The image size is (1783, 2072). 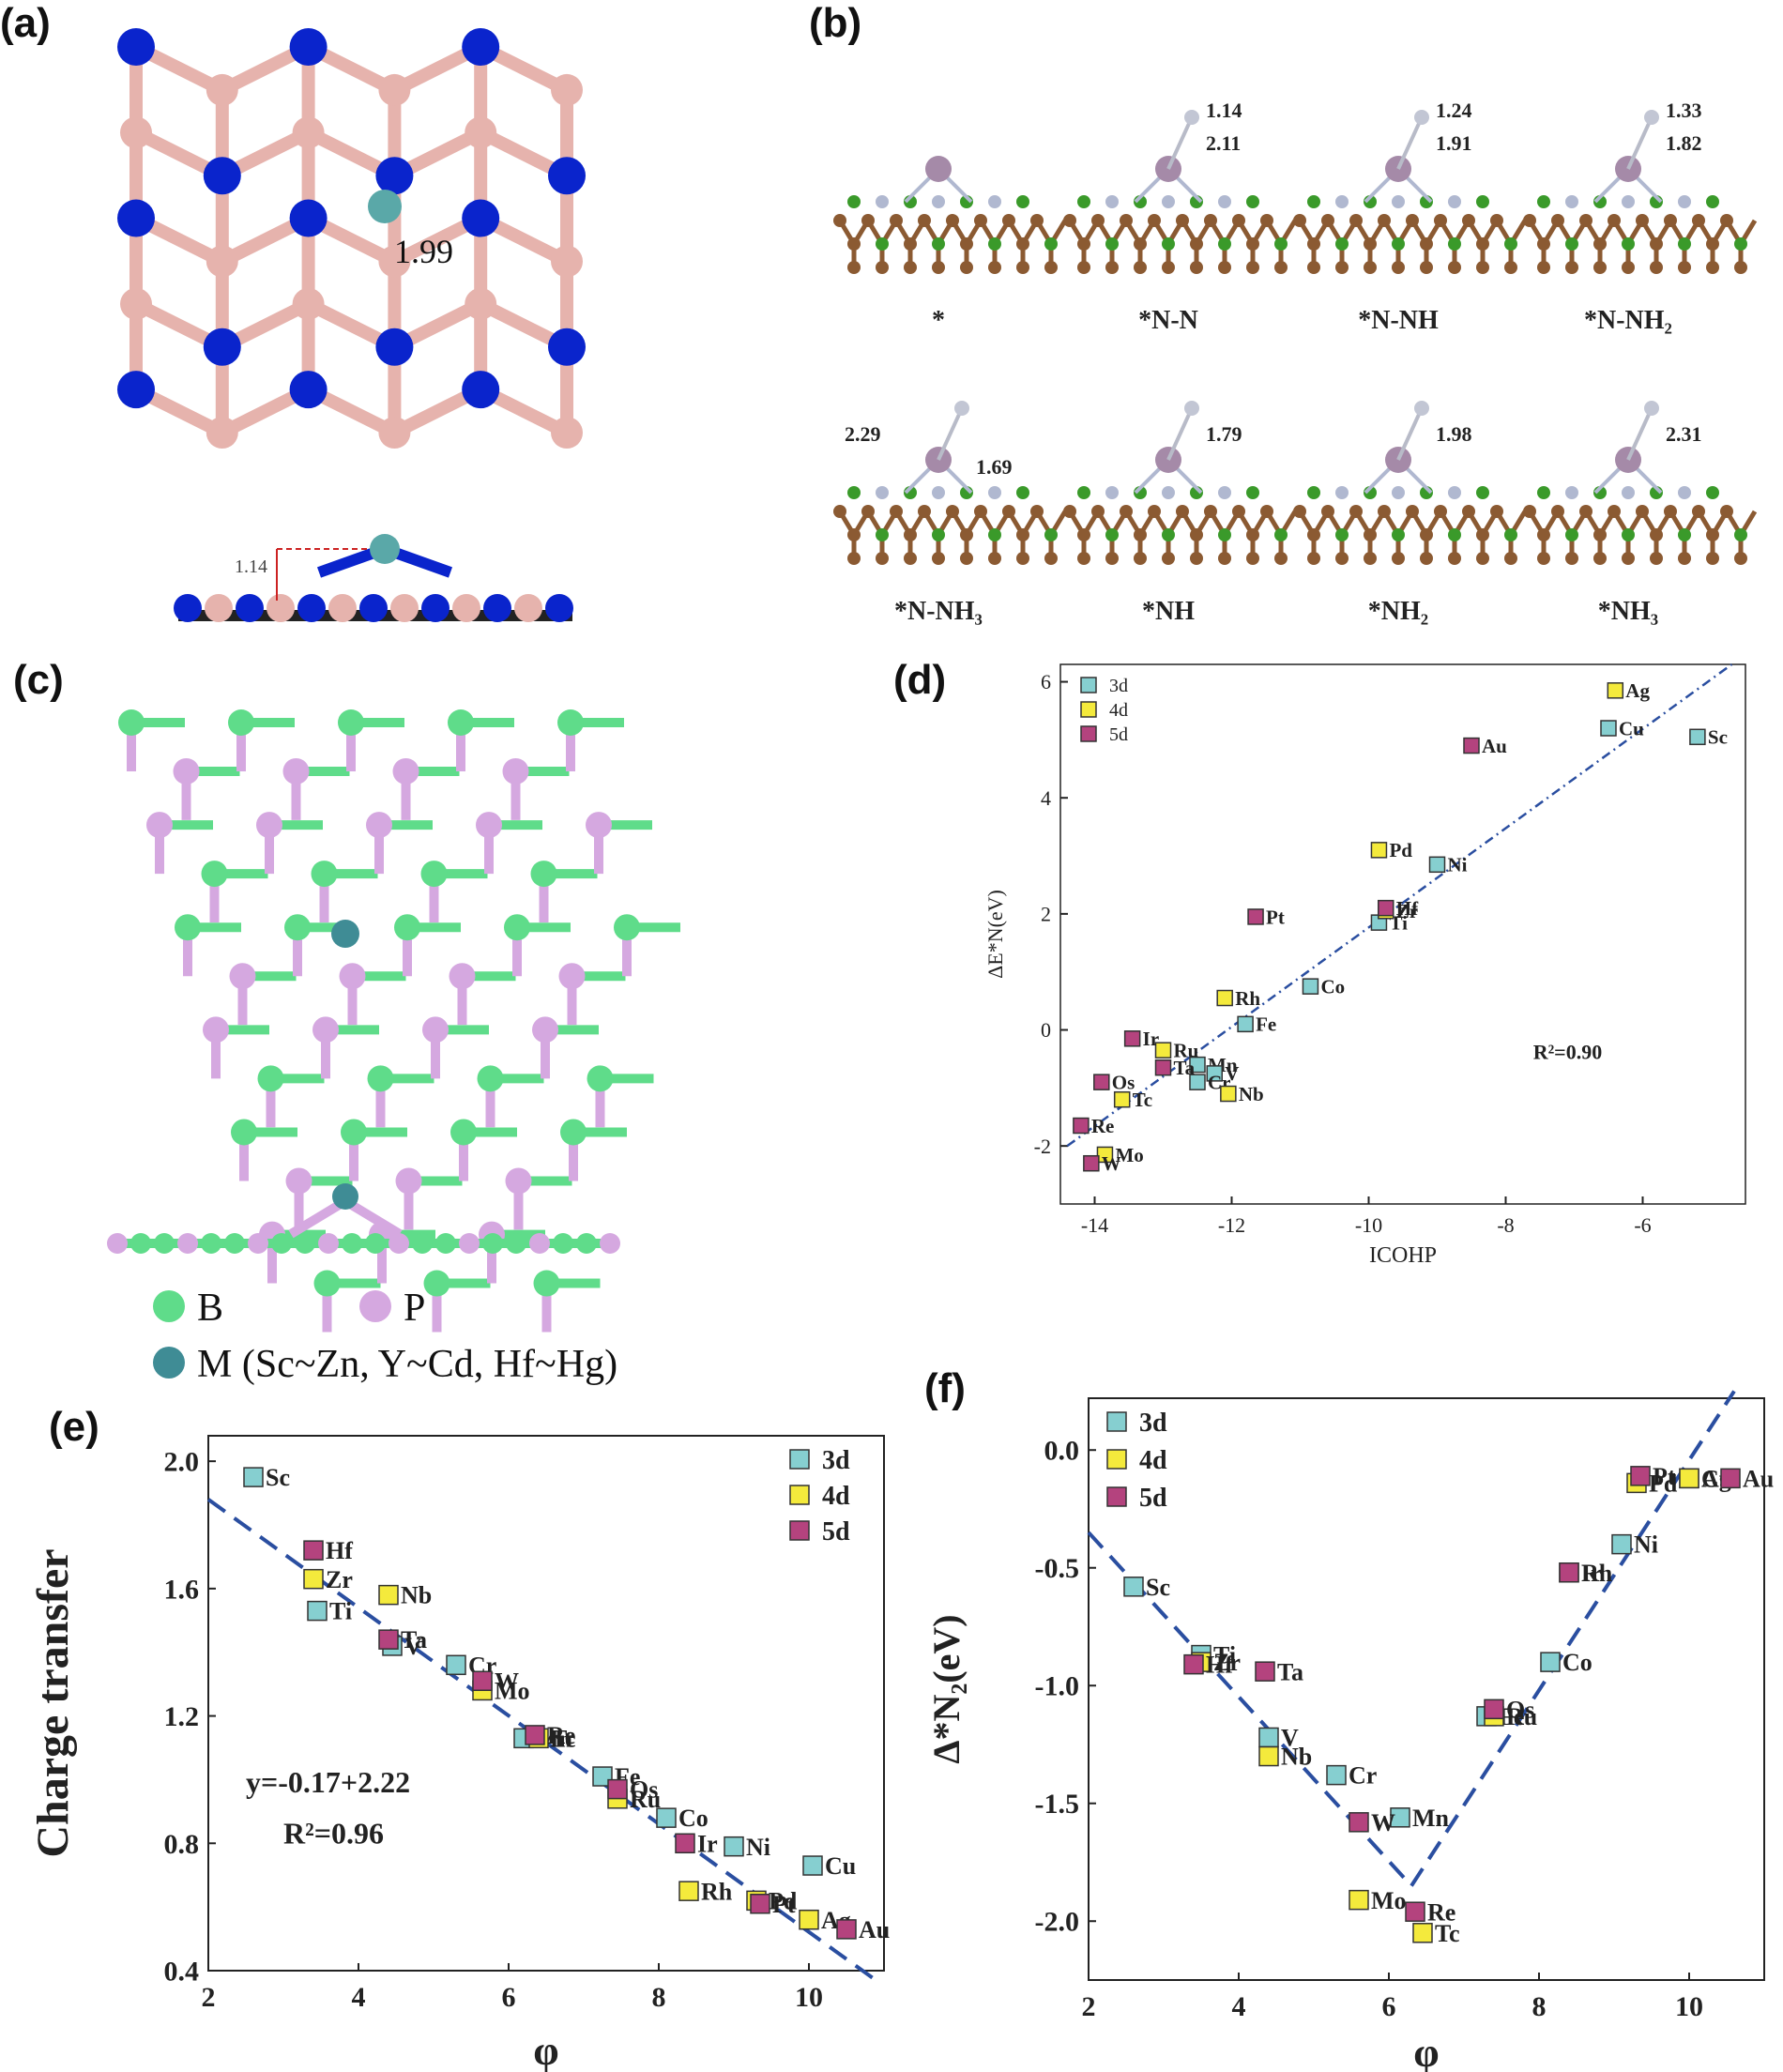 What do you see at coordinates (1180, 143) in the screenshot?
I see `adsorbate-bond` at bounding box center [1180, 143].